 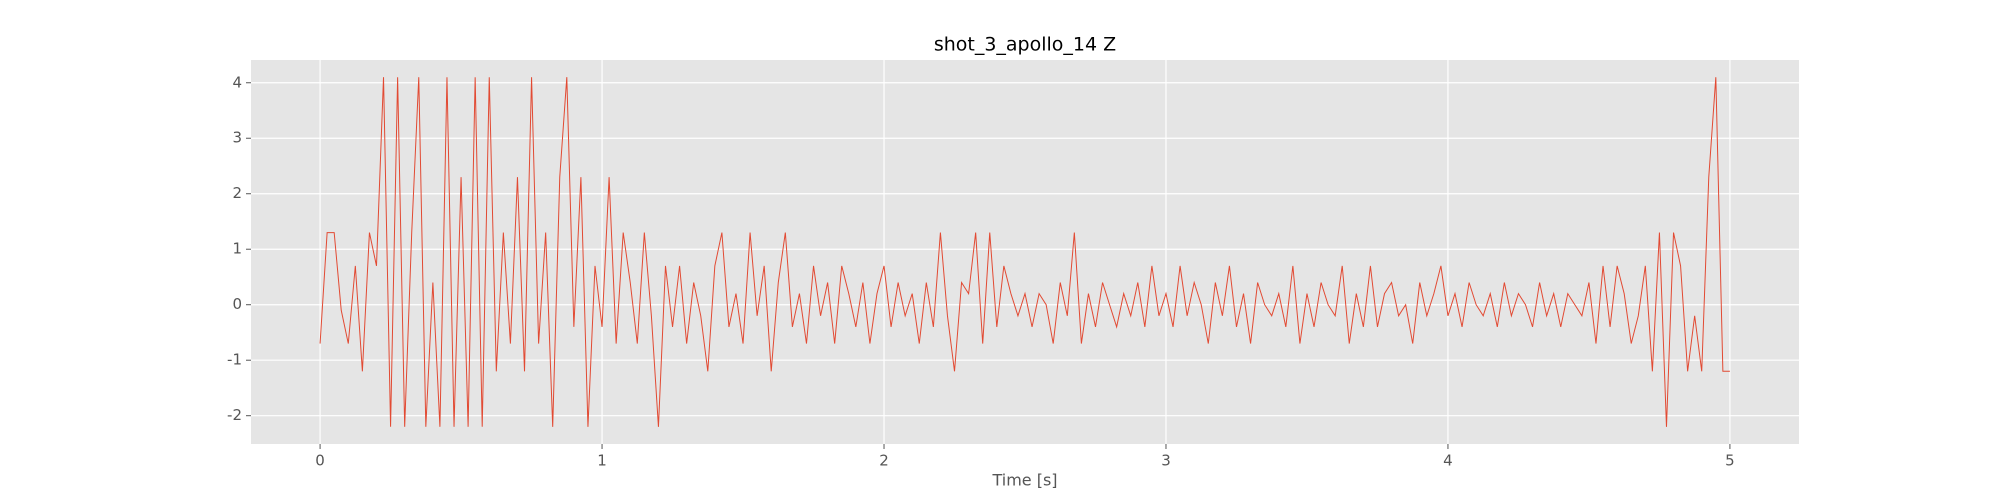 What do you see at coordinates (1024, 480) in the screenshot?
I see `x-axis-label: Time [s]` at bounding box center [1024, 480].